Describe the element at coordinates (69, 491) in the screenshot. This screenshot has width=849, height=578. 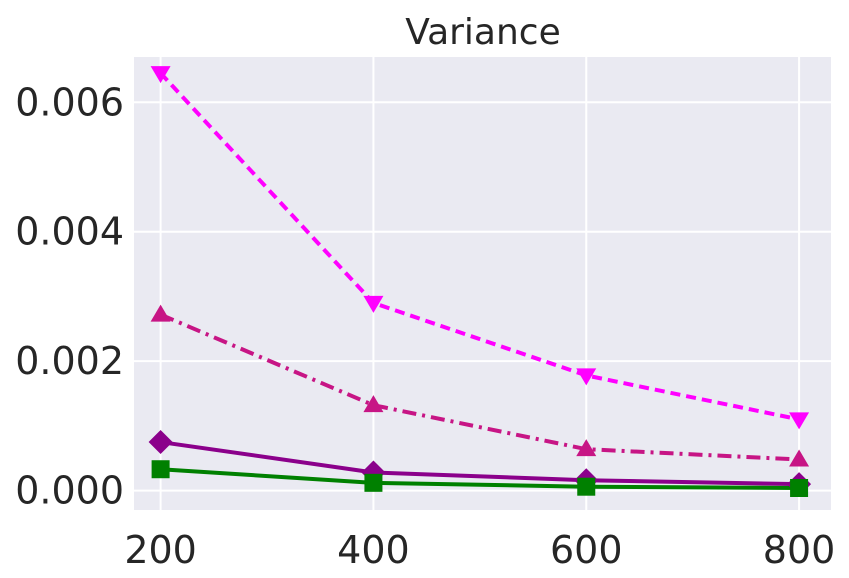
I see `y-tick-label-0: 0.000` at that location.